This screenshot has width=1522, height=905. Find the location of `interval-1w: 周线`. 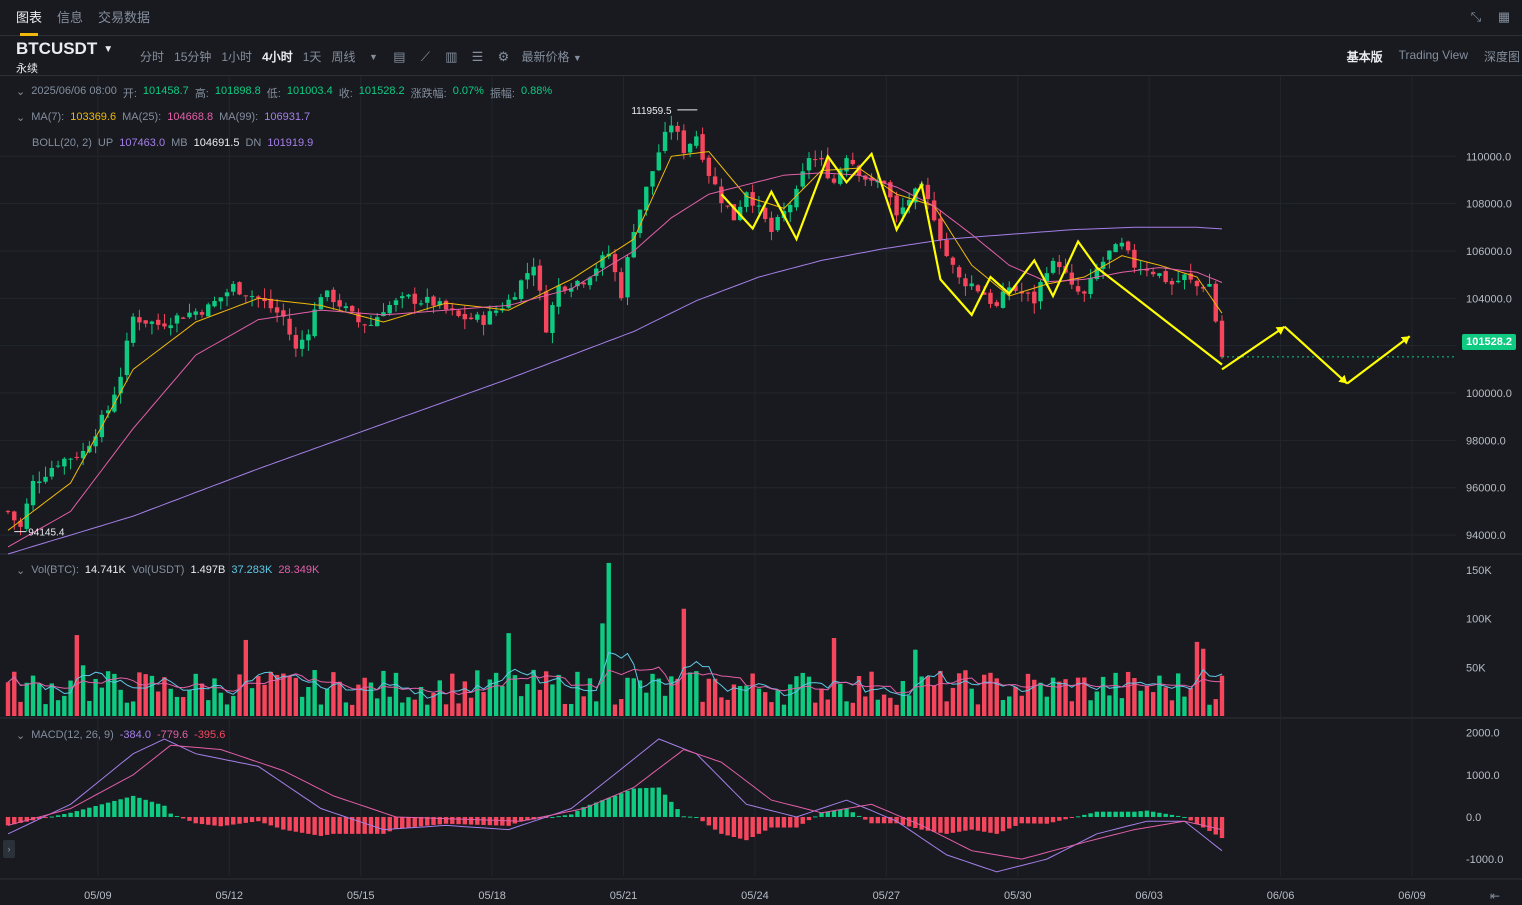

interval-1w: 周线 is located at coordinates (343, 57).